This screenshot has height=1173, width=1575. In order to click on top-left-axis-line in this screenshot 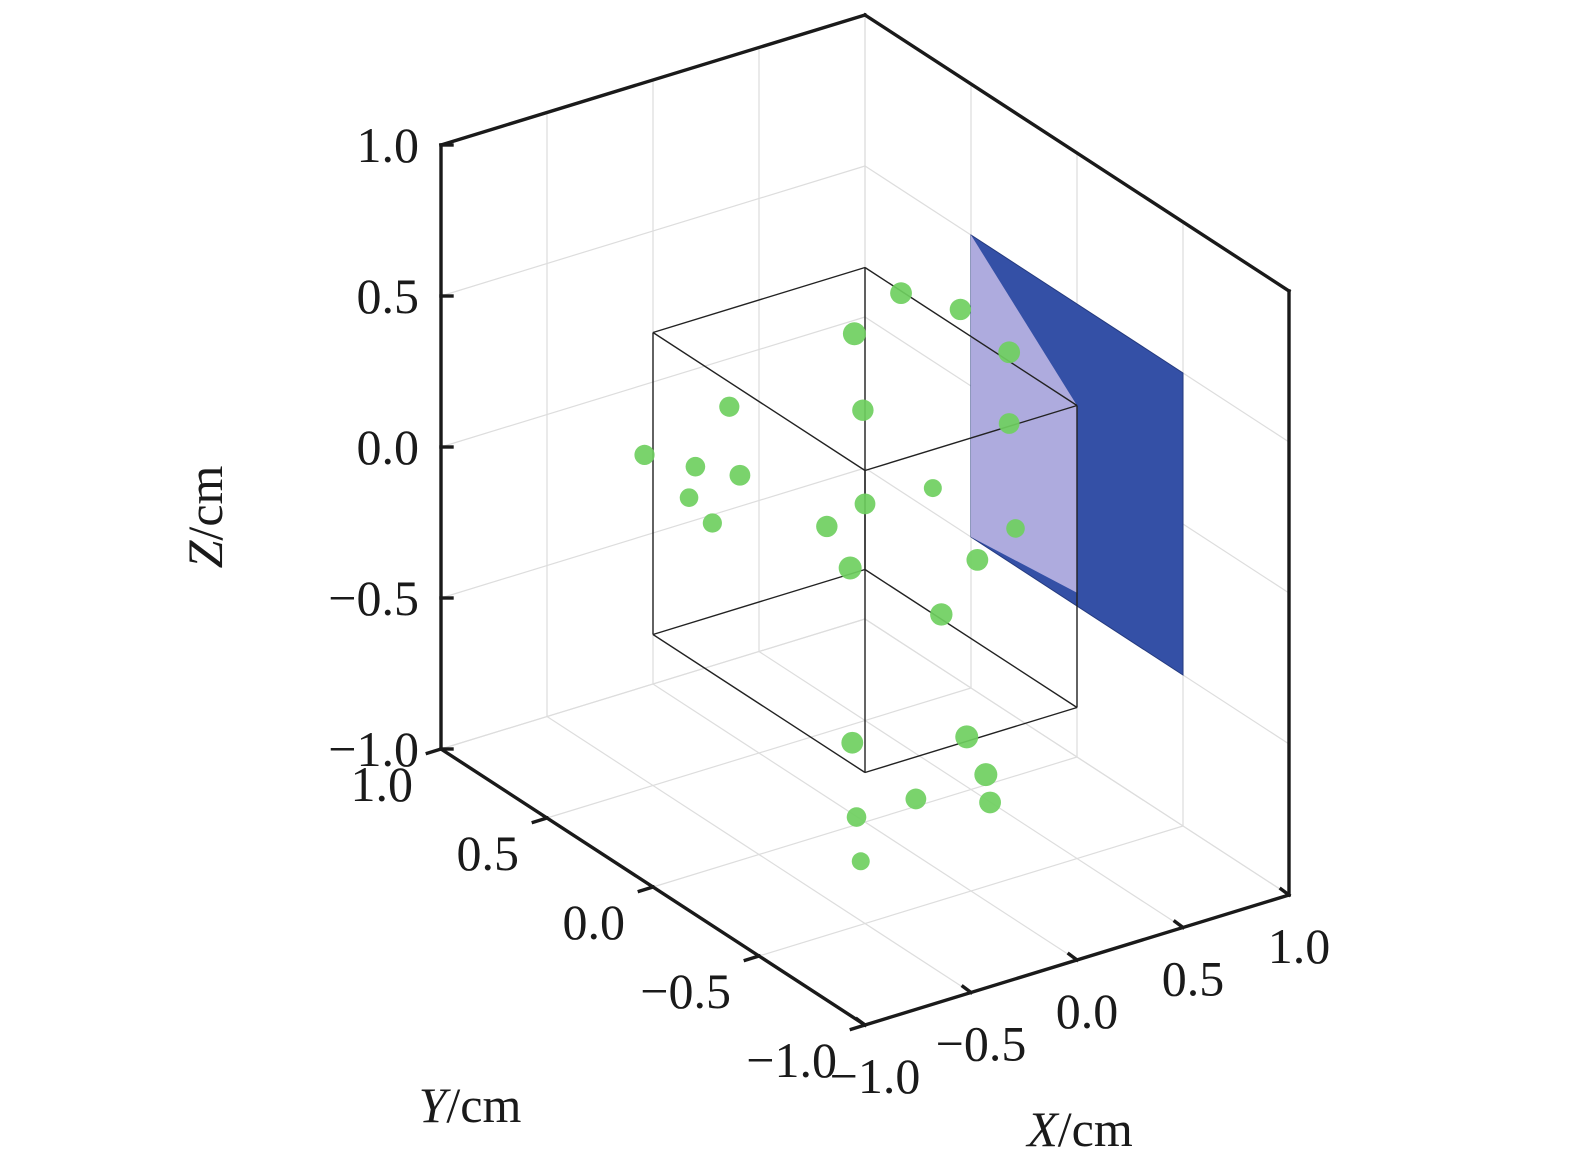, I will do `click(653, 80)`.